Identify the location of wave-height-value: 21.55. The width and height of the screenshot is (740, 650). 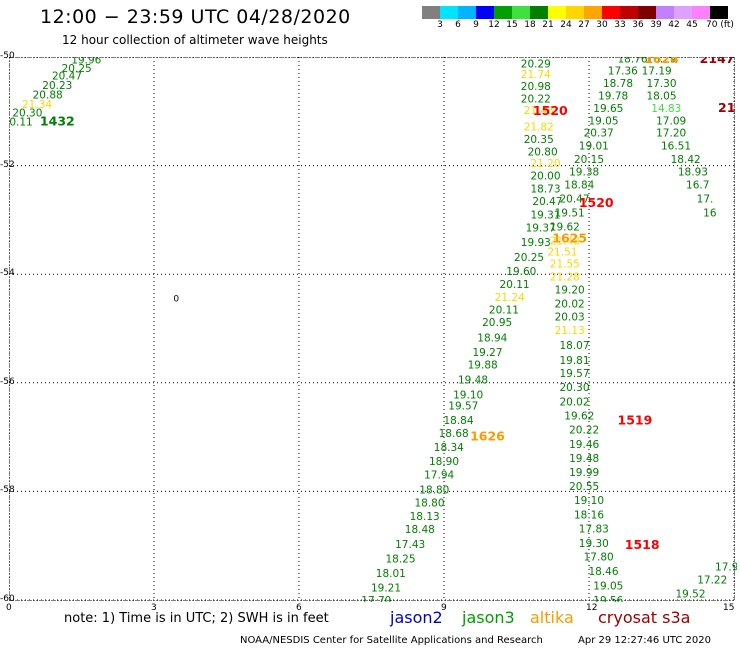
(565, 264).